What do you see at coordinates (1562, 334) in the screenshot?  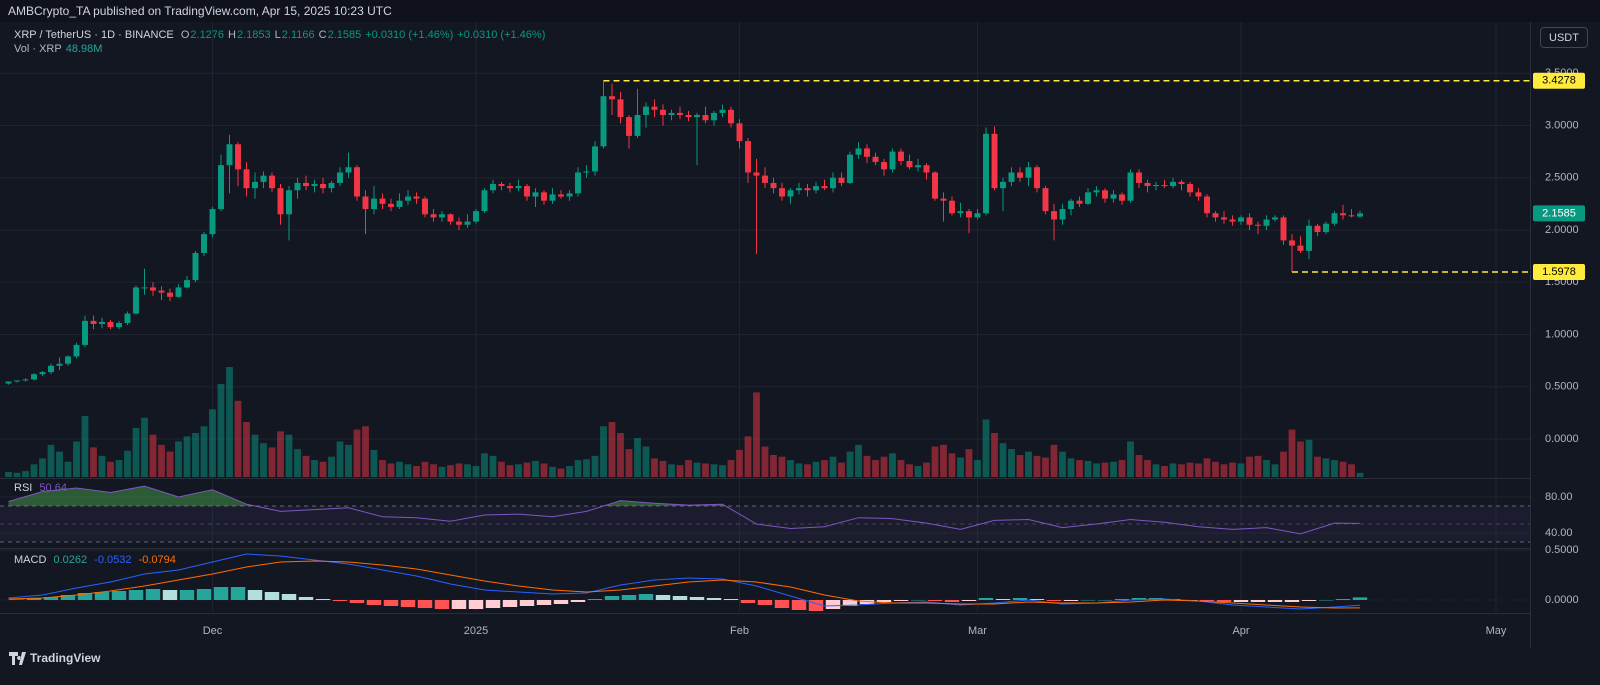 I see `y-tick-label: 1.0000` at bounding box center [1562, 334].